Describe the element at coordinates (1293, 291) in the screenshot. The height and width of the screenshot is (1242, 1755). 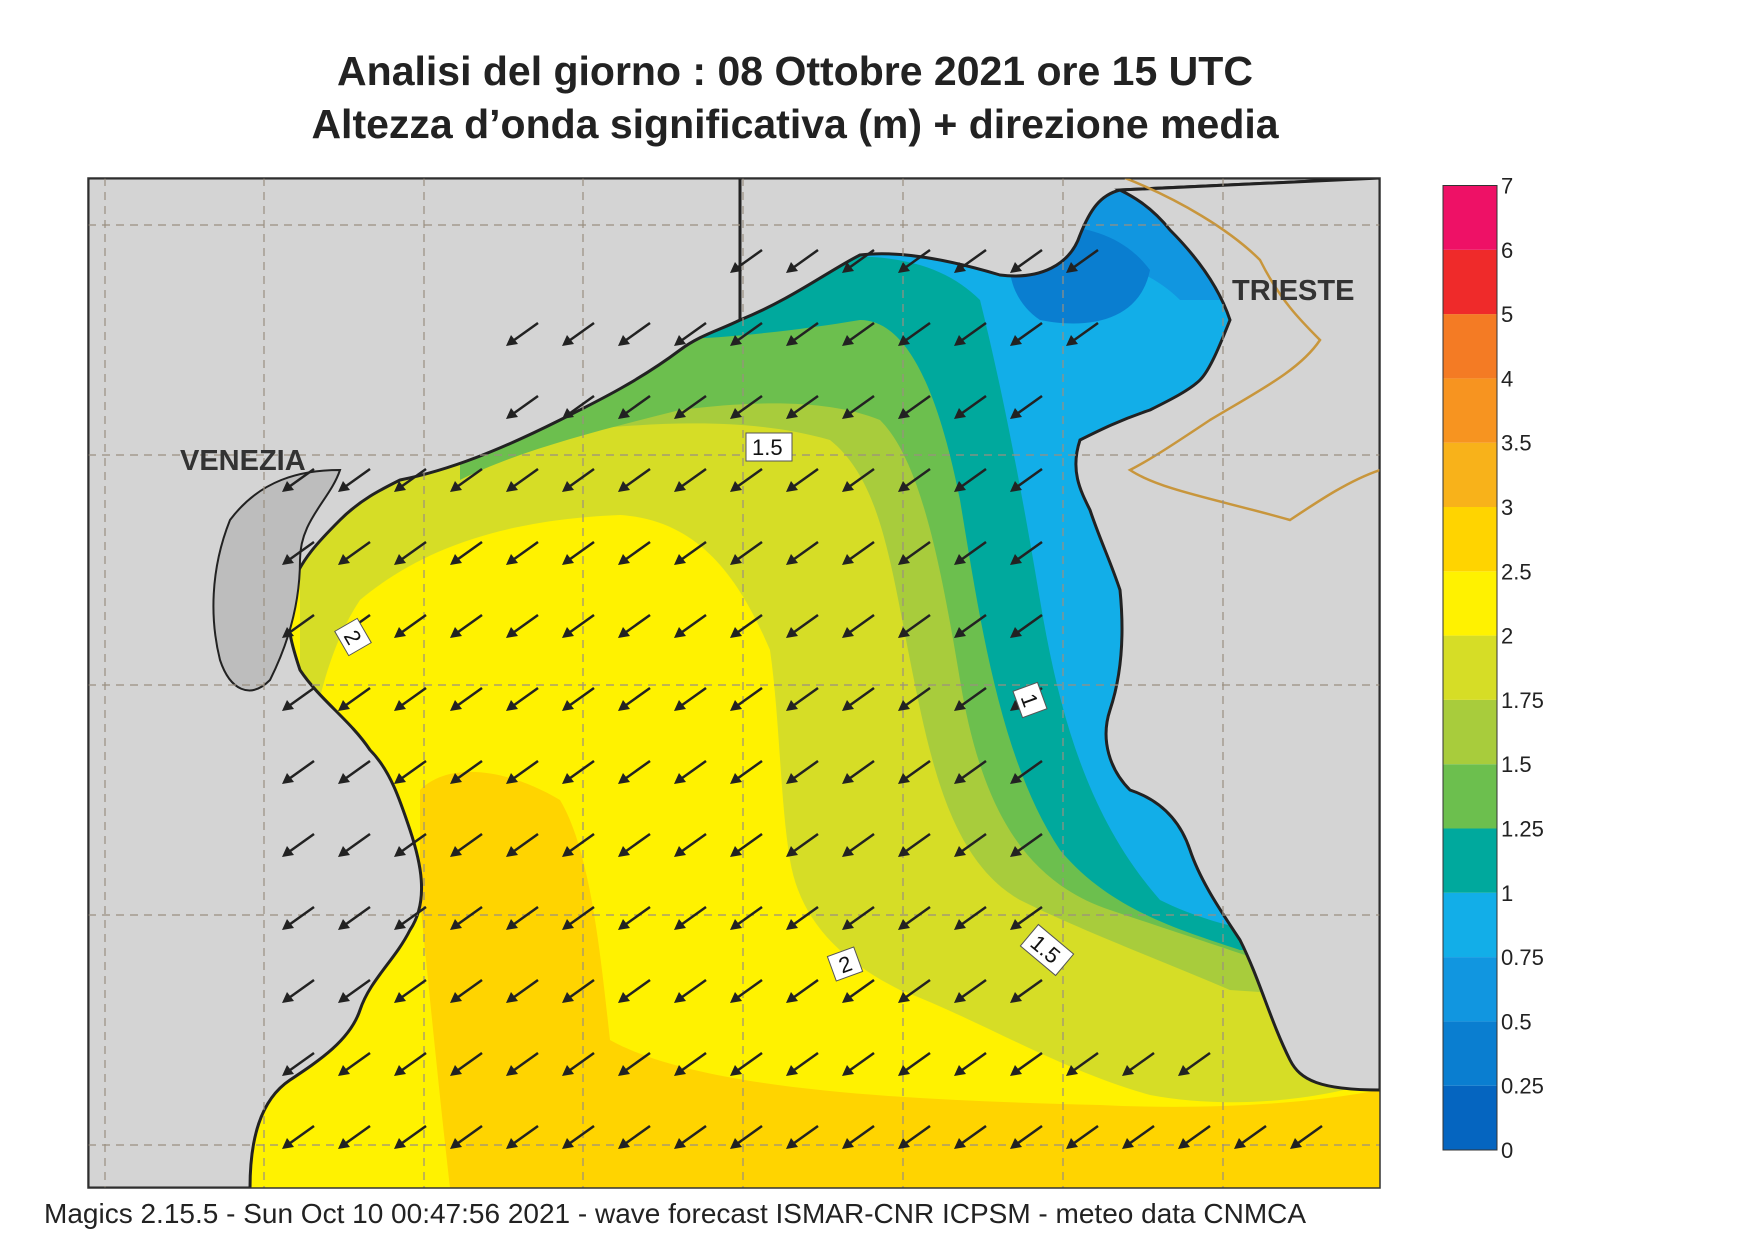
I see `label-trieste: TRIESTE` at that location.